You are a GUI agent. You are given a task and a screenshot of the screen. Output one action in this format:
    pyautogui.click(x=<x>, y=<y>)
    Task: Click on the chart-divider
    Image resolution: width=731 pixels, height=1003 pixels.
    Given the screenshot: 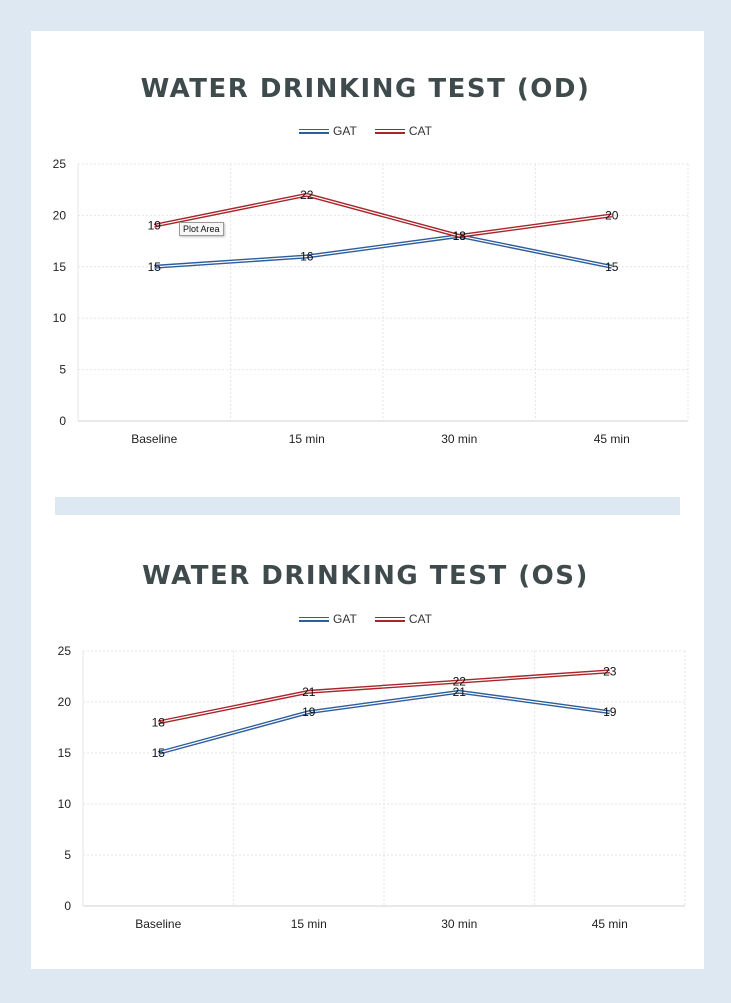 What is the action you would take?
    pyautogui.click(x=367, y=506)
    